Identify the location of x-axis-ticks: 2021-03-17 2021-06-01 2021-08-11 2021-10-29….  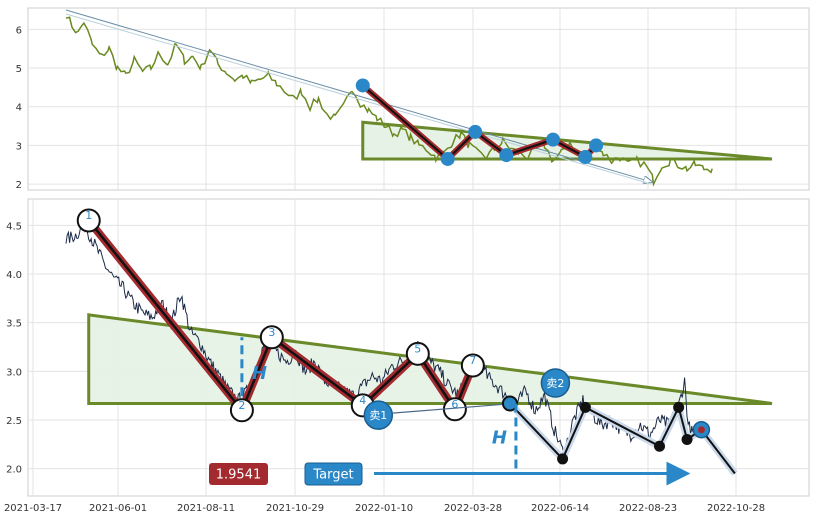
(384, 508).